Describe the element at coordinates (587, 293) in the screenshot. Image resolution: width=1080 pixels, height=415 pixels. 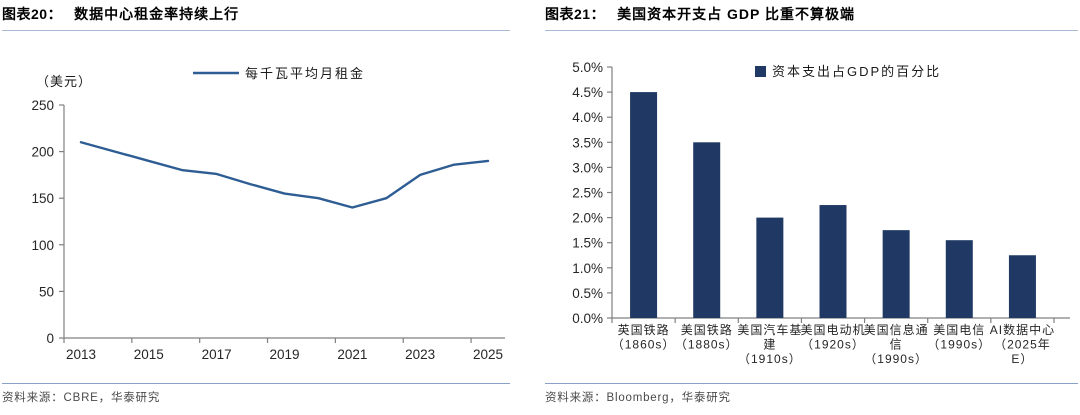
I see `y-tick-label: 0.5%` at that location.